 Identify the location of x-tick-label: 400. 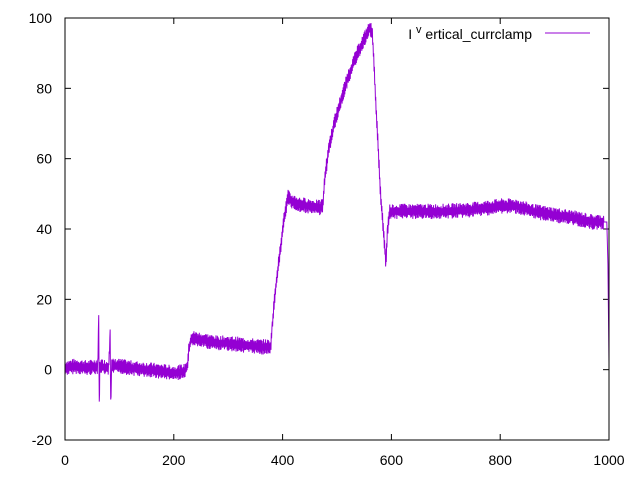
(283, 460).